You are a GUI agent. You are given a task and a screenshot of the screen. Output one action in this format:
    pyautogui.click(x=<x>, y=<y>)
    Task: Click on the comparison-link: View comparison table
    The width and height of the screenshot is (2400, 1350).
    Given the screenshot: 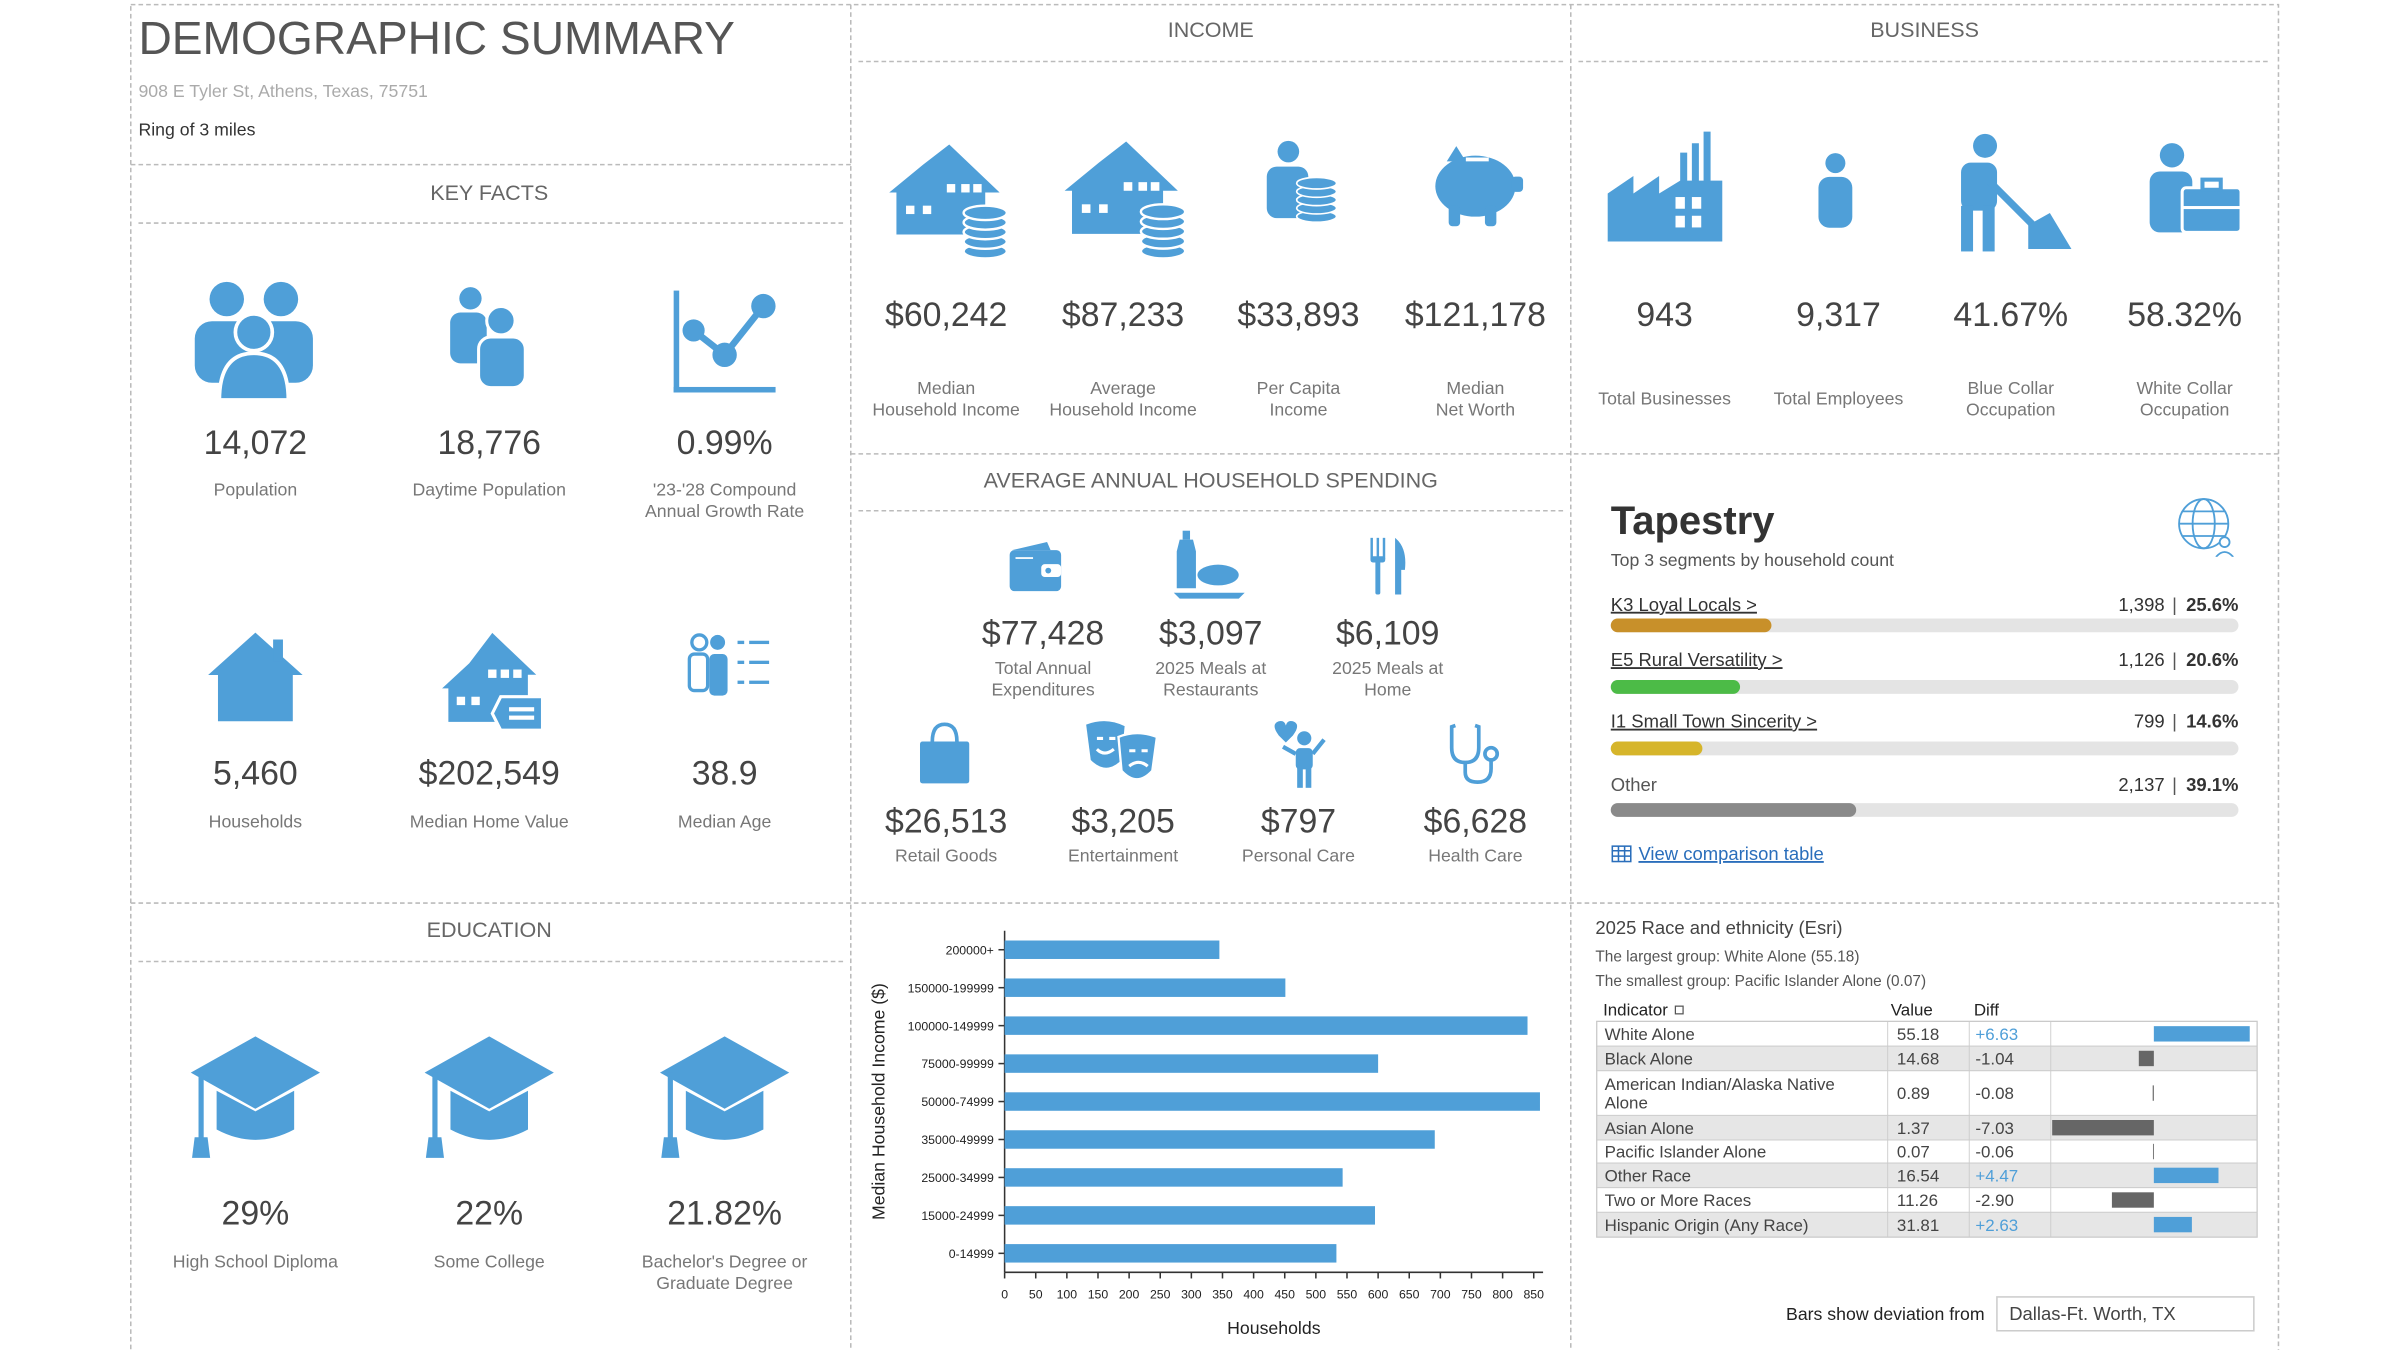 What is the action you would take?
    pyautogui.click(x=1730, y=853)
    